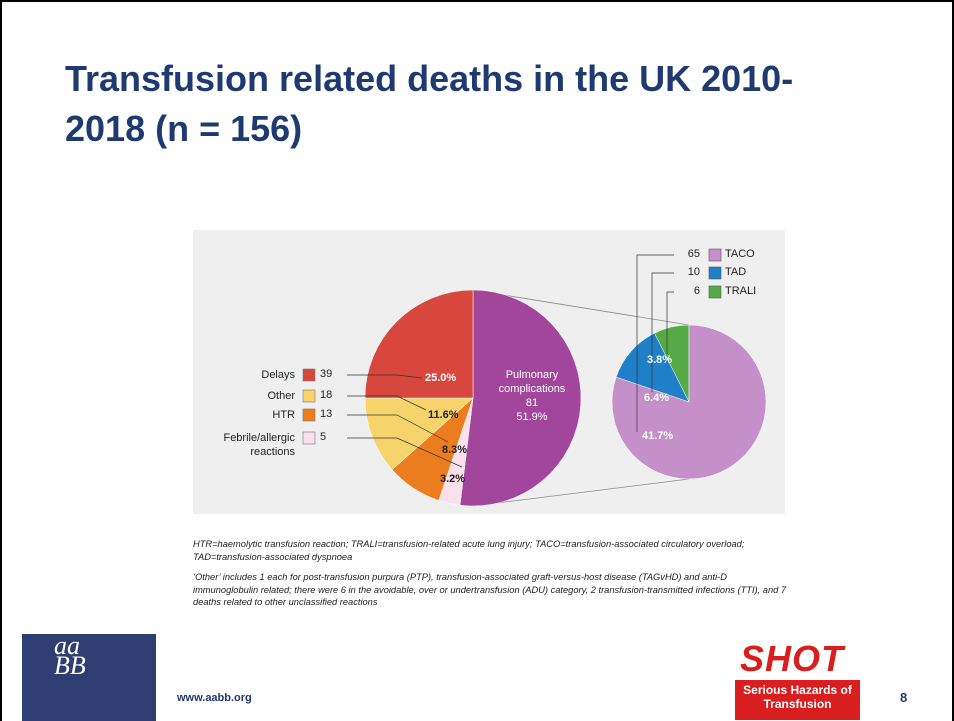  What do you see at coordinates (323, 437) in the screenshot?
I see `legend-value: 5` at bounding box center [323, 437].